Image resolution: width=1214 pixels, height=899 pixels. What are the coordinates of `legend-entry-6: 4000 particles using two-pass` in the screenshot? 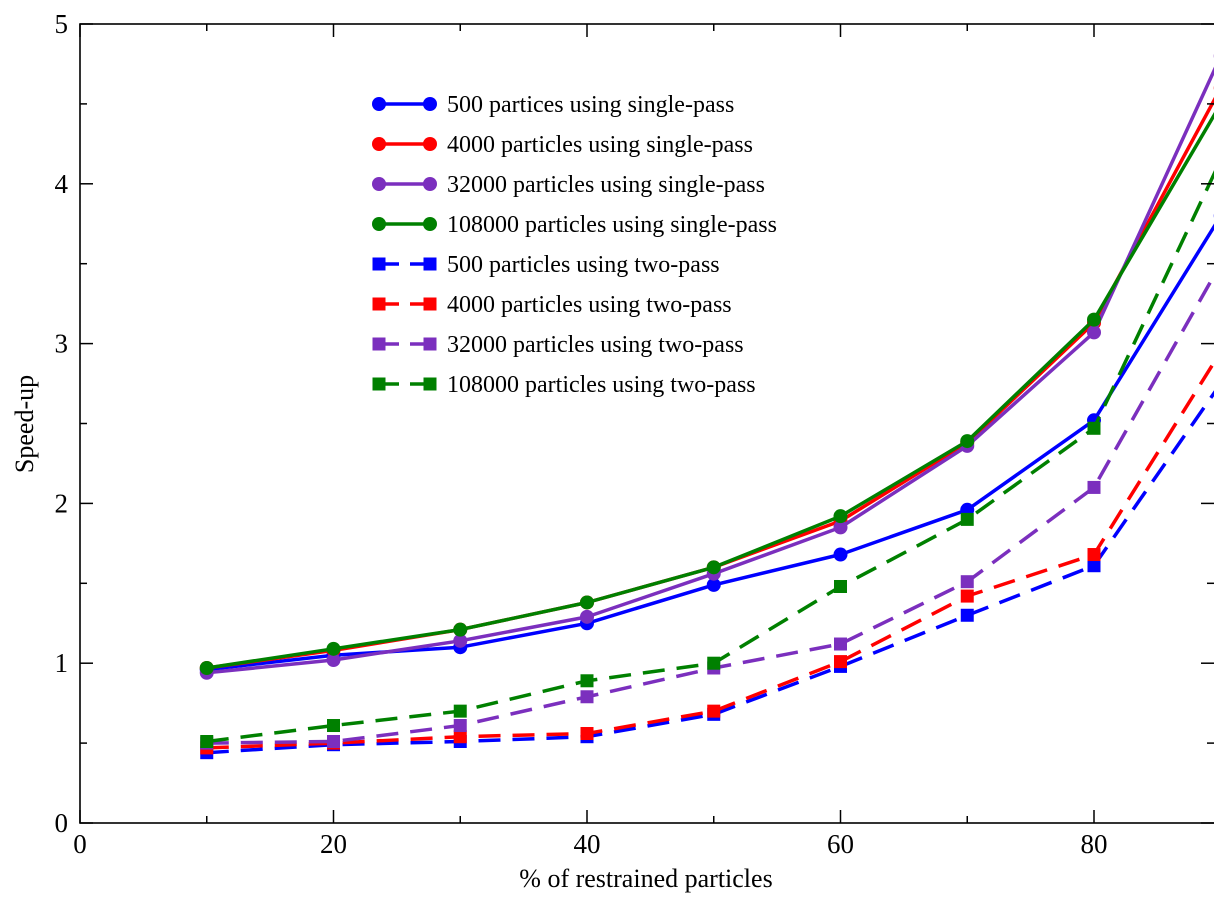 It's located at (552, 305).